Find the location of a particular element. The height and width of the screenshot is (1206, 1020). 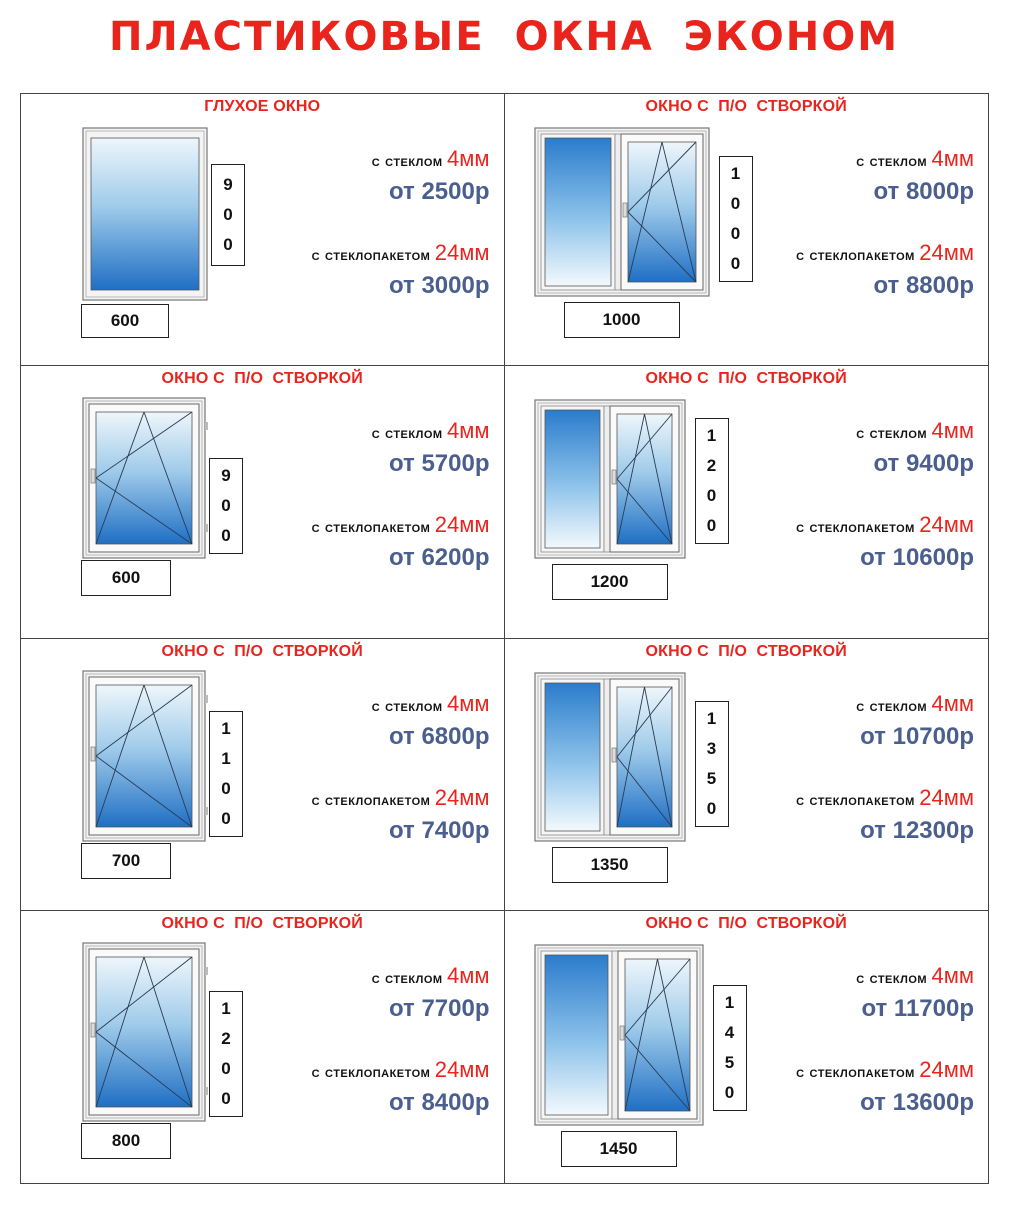

package-price: от 8800р is located at coordinates (923, 285).